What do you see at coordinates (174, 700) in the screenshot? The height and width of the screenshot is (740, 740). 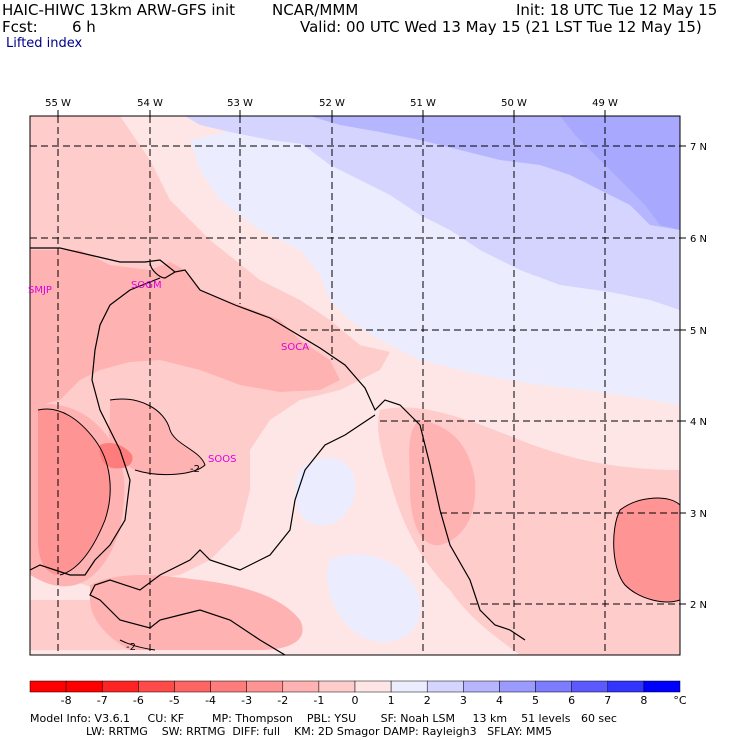 I see `colorbar-label: -5` at bounding box center [174, 700].